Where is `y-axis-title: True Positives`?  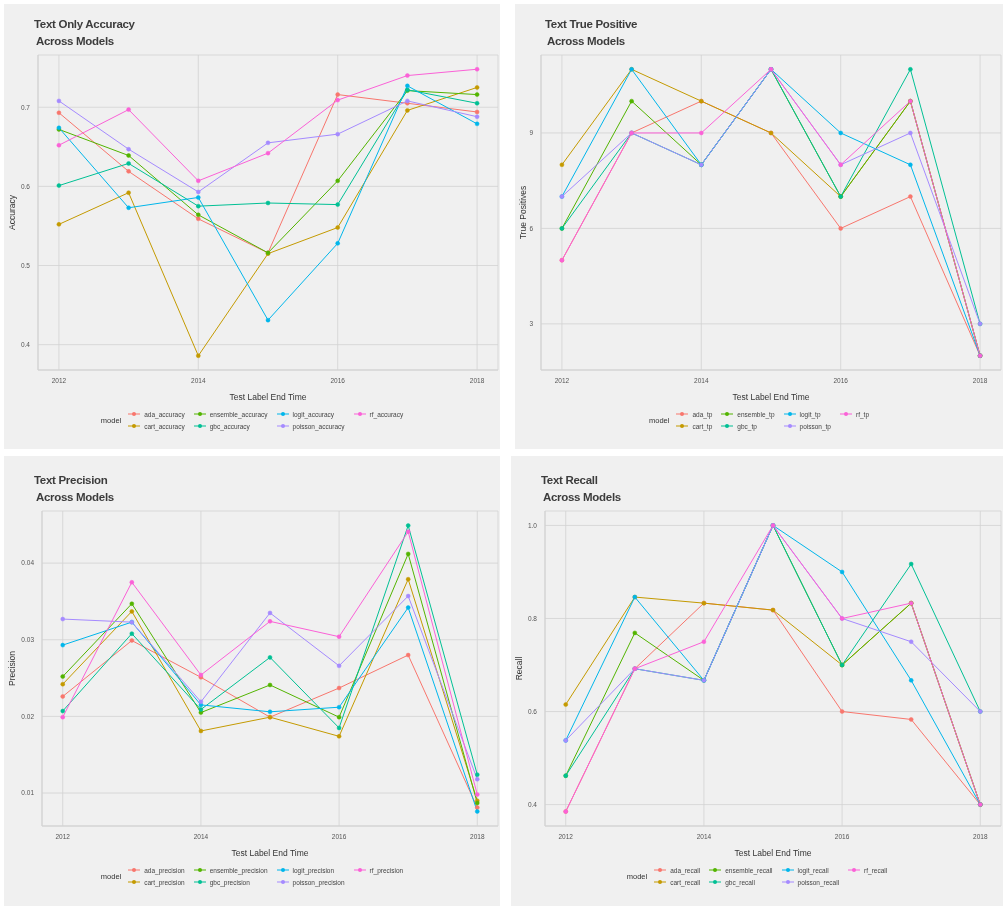 y-axis-title: True Positives is located at coordinates (523, 212).